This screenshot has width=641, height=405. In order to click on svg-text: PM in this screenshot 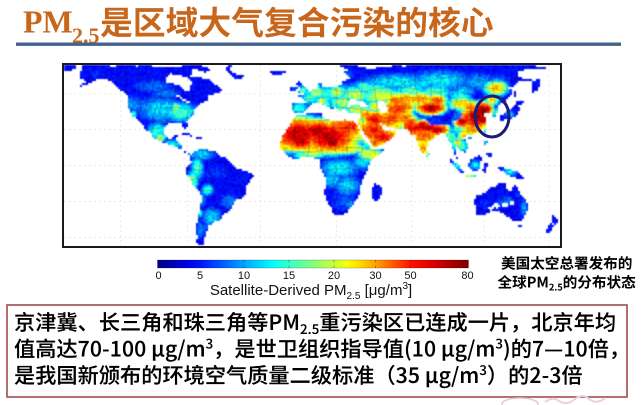, I will do `click(48, 22)`.